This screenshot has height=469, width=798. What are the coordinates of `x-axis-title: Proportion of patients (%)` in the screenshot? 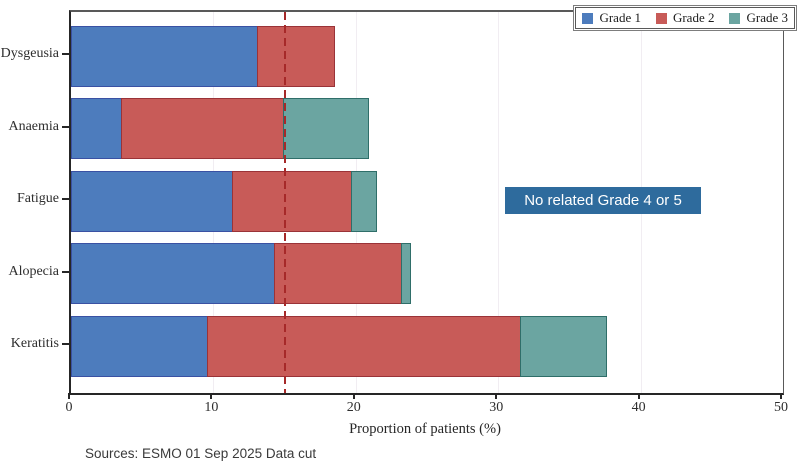 It's located at (425, 429).